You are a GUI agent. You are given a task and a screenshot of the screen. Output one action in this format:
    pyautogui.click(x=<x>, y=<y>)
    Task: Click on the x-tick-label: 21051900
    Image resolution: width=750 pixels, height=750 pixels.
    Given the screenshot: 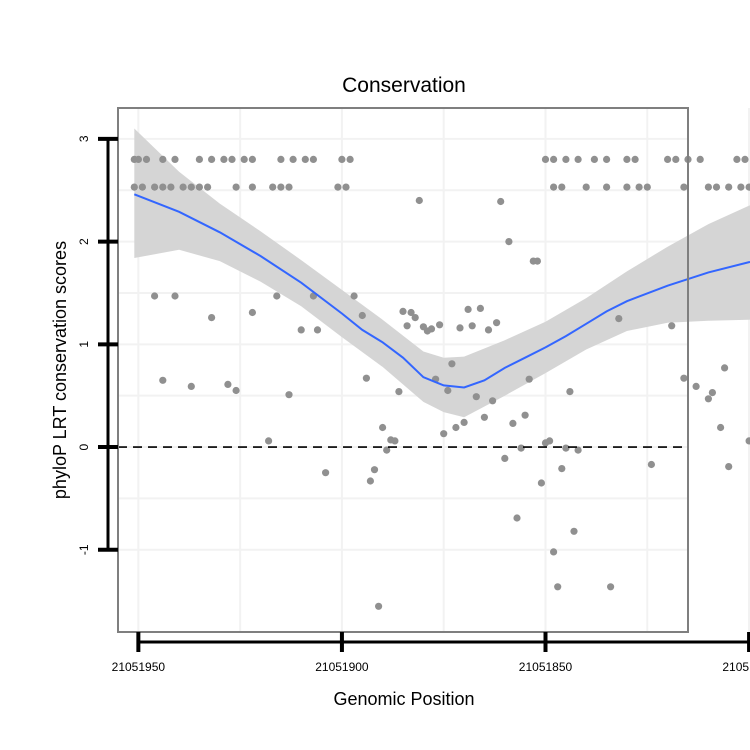 What is the action you would take?
    pyautogui.click(x=342, y=667)
    